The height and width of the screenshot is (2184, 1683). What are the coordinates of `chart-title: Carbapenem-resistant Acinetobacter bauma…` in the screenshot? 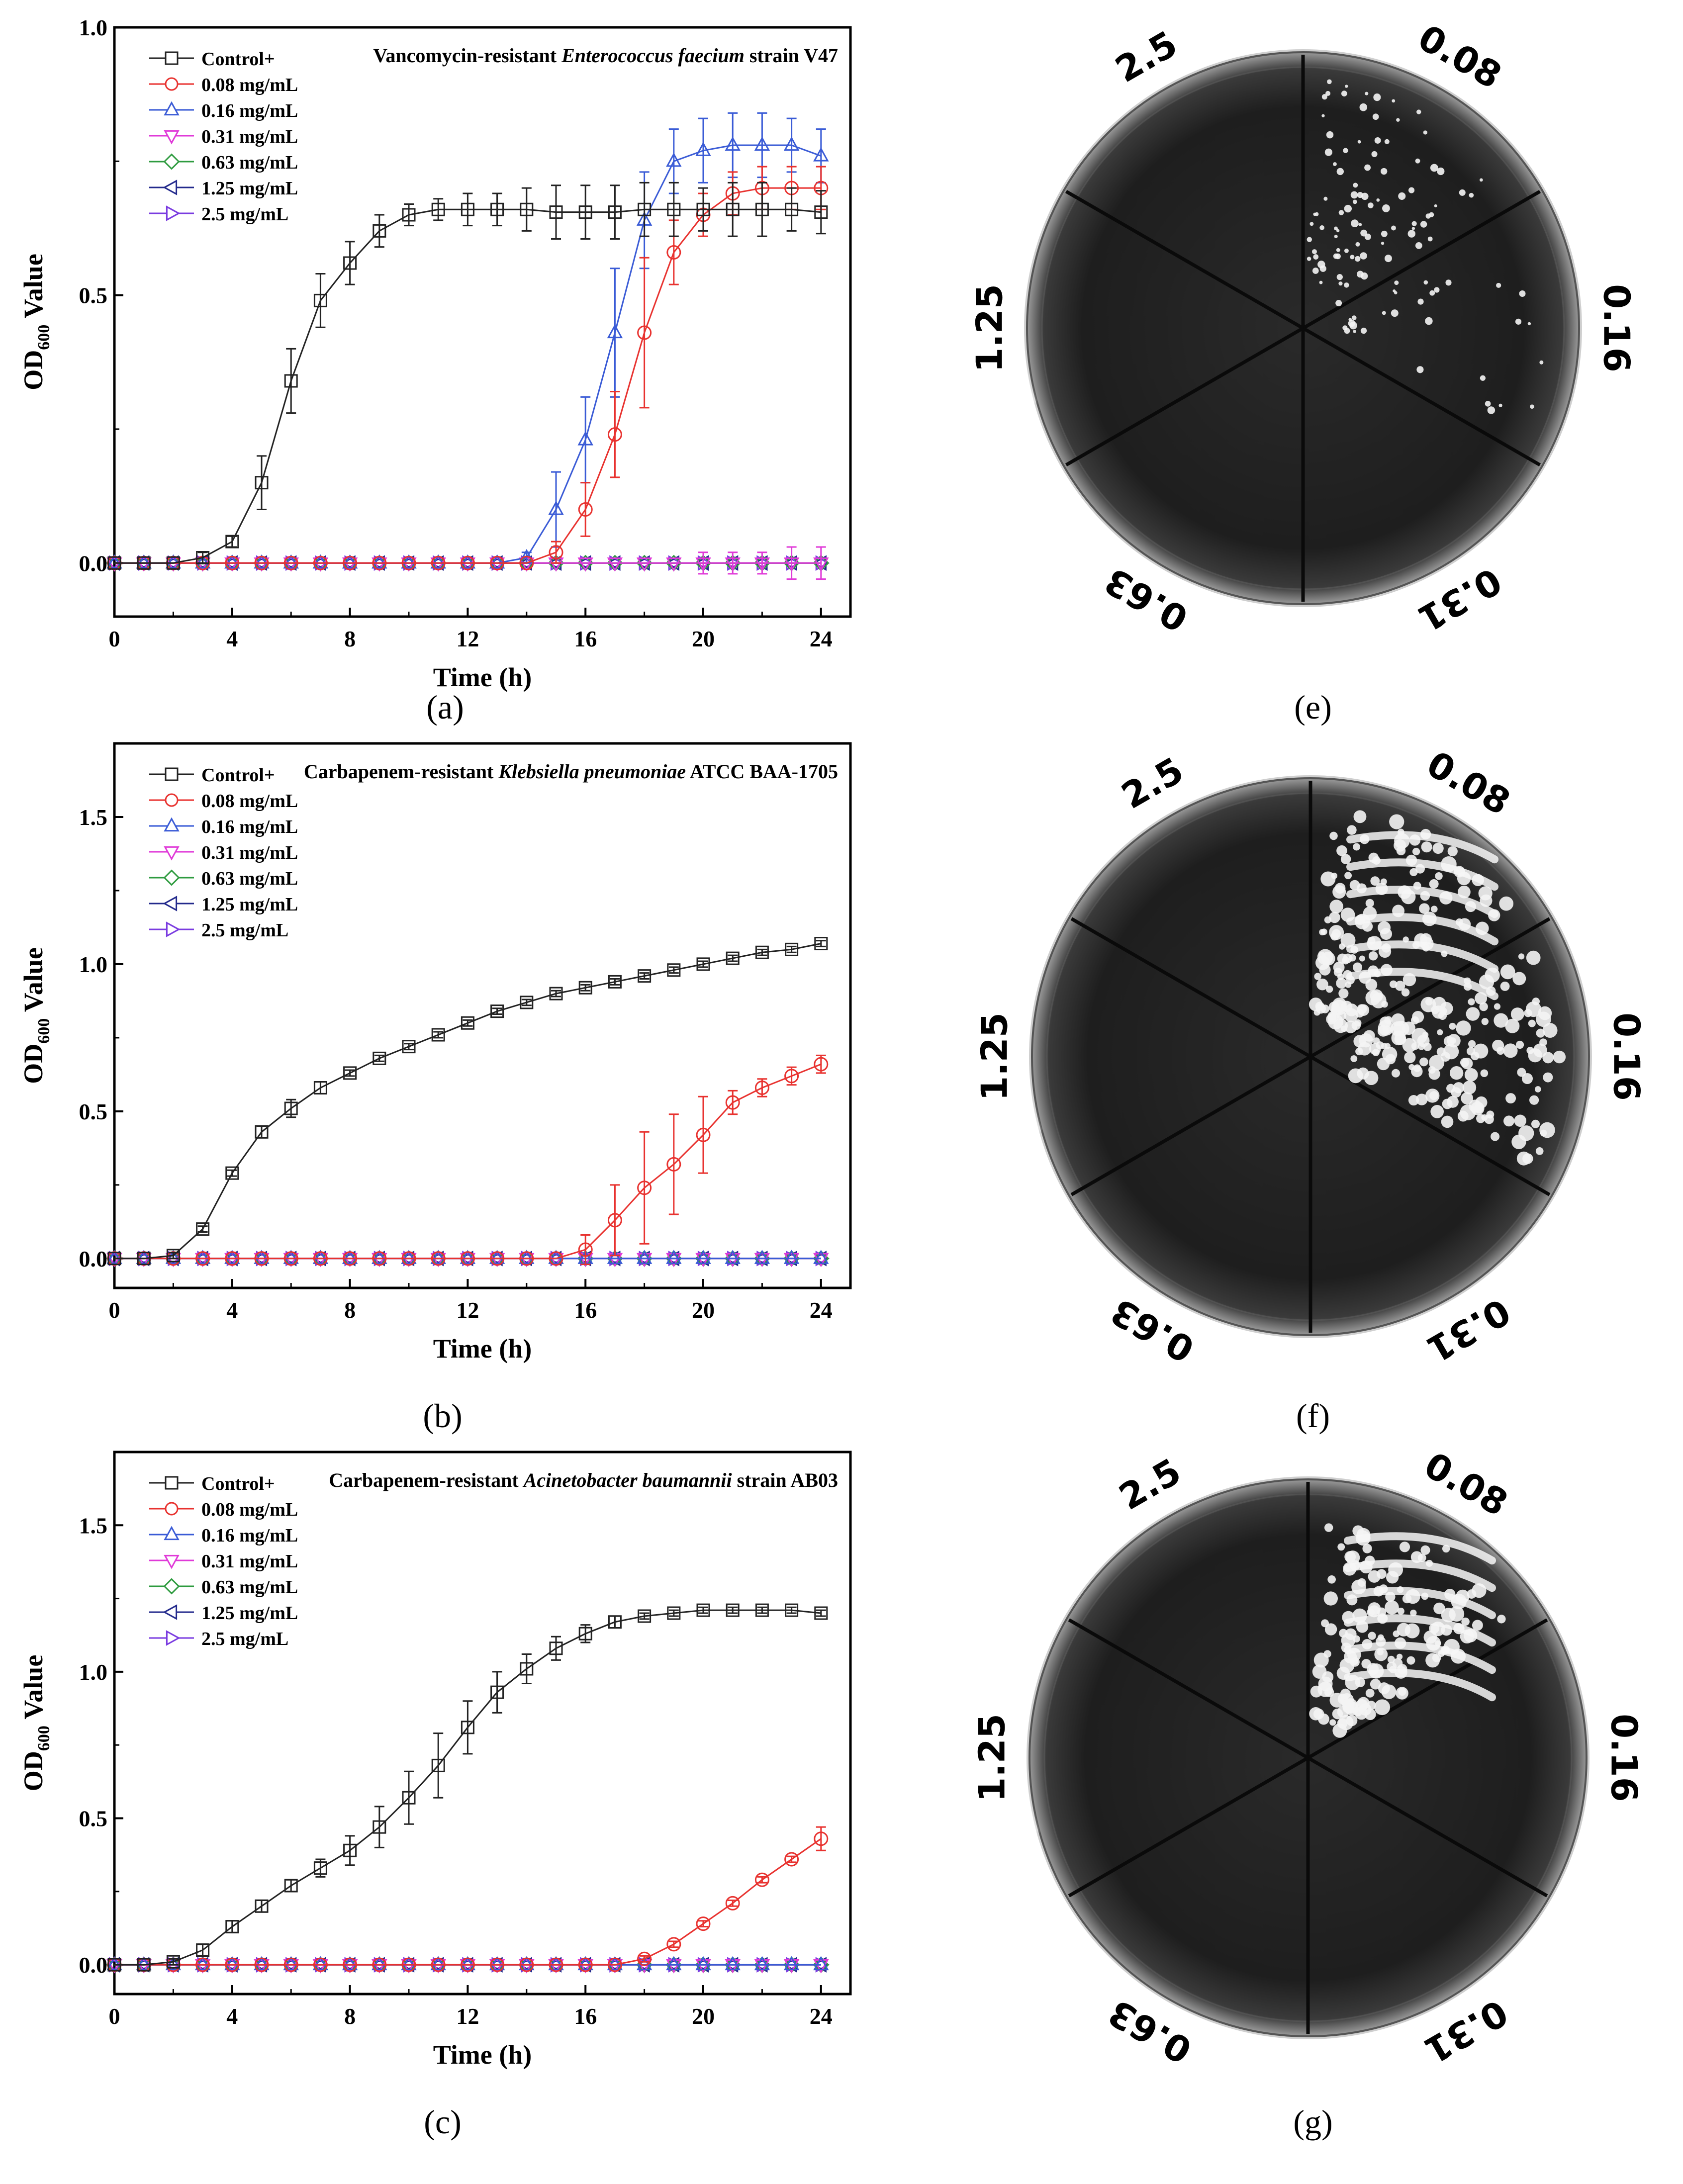 It's located at (583, 1480).